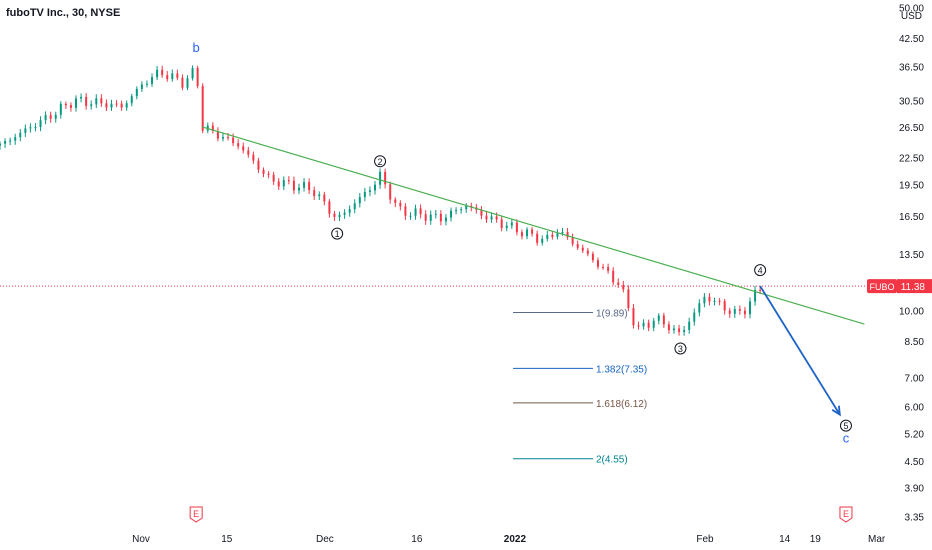 The height and width of the screenshot is (550, 932). What do you see at coordinates (63, 13) in the screenshot?
I see `chart-title: fuboTV Inc., 30, NYSE` at bounding box center [63, 13].